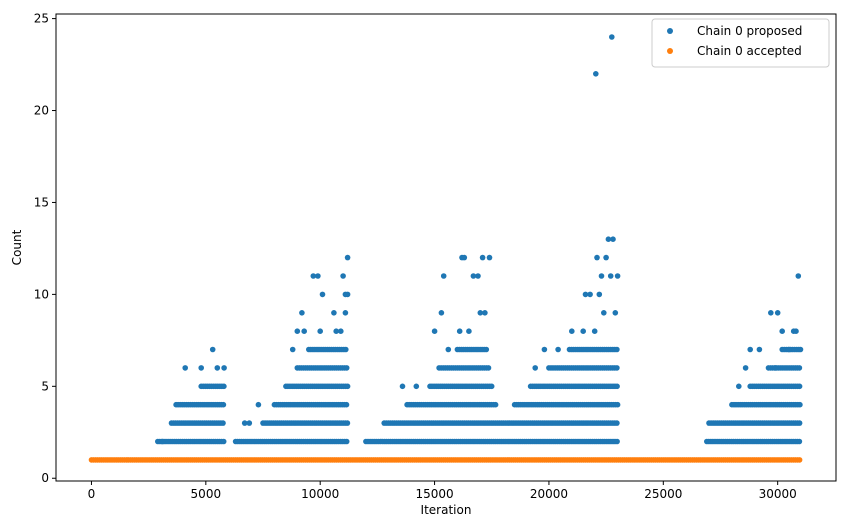 Image resolution: width=842 pixels, height=528 pixels. Describe the element at coordinates (749, 31) in the screenshot. I see `legend-label-proposed: Chain 0 proposed` at that location.